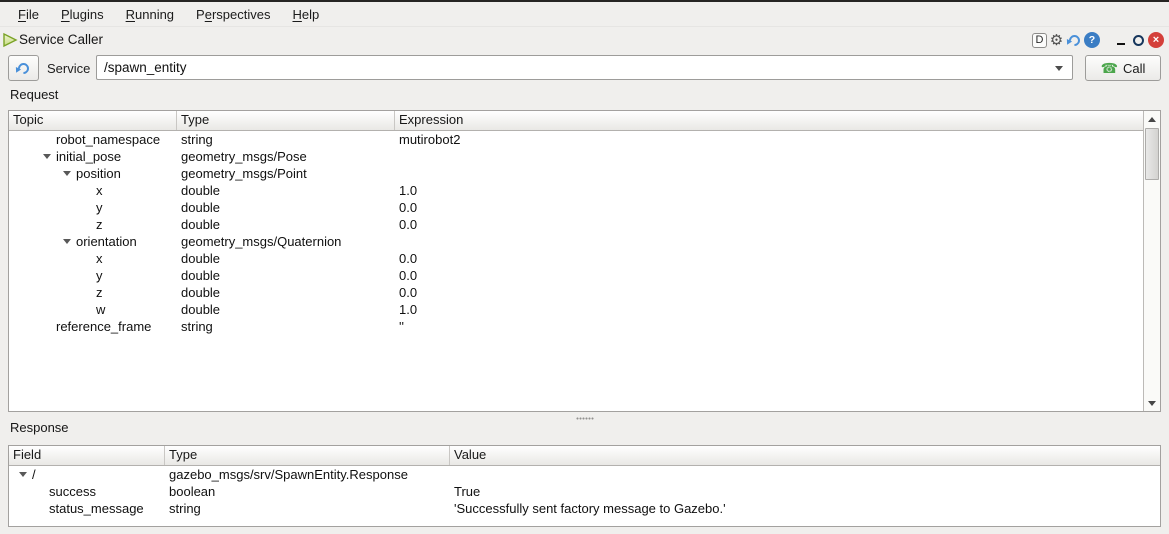 The image size is (1169, 534). I want to click on triangle-down-icon, so click(1152, 403).